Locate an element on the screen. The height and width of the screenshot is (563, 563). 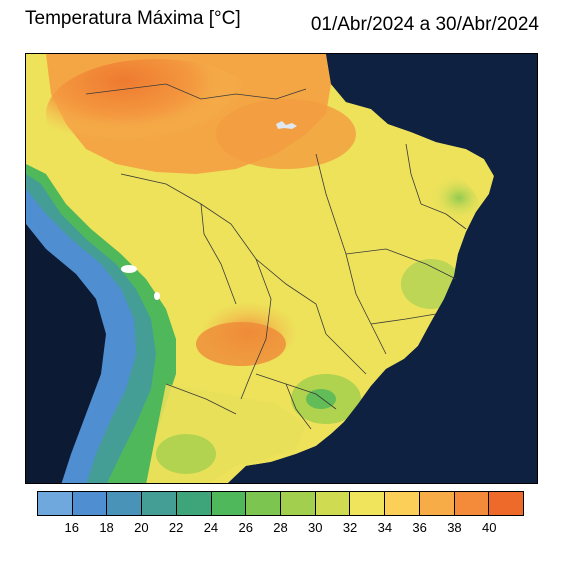
colorbar-tick-label: 36 is located at coordinates (419, 527).